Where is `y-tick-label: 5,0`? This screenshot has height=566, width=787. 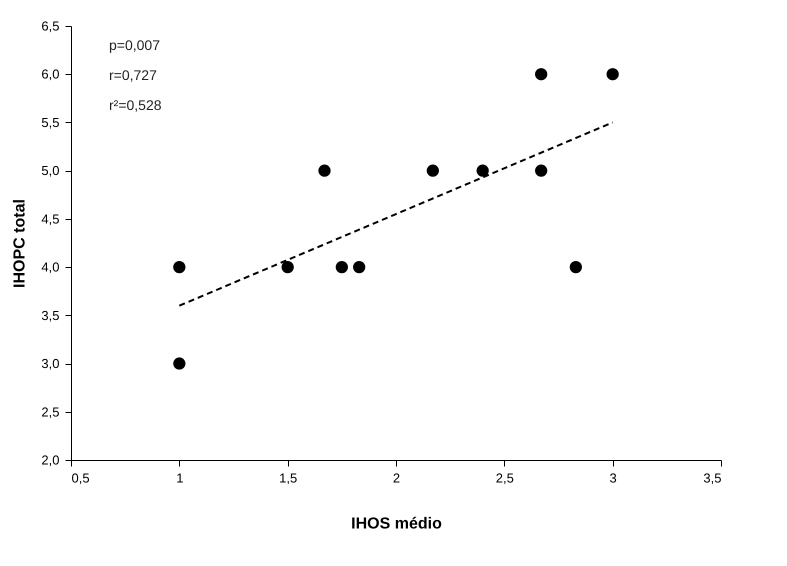 y-tick-label: 5,0 is located at coordinates (50, 170).